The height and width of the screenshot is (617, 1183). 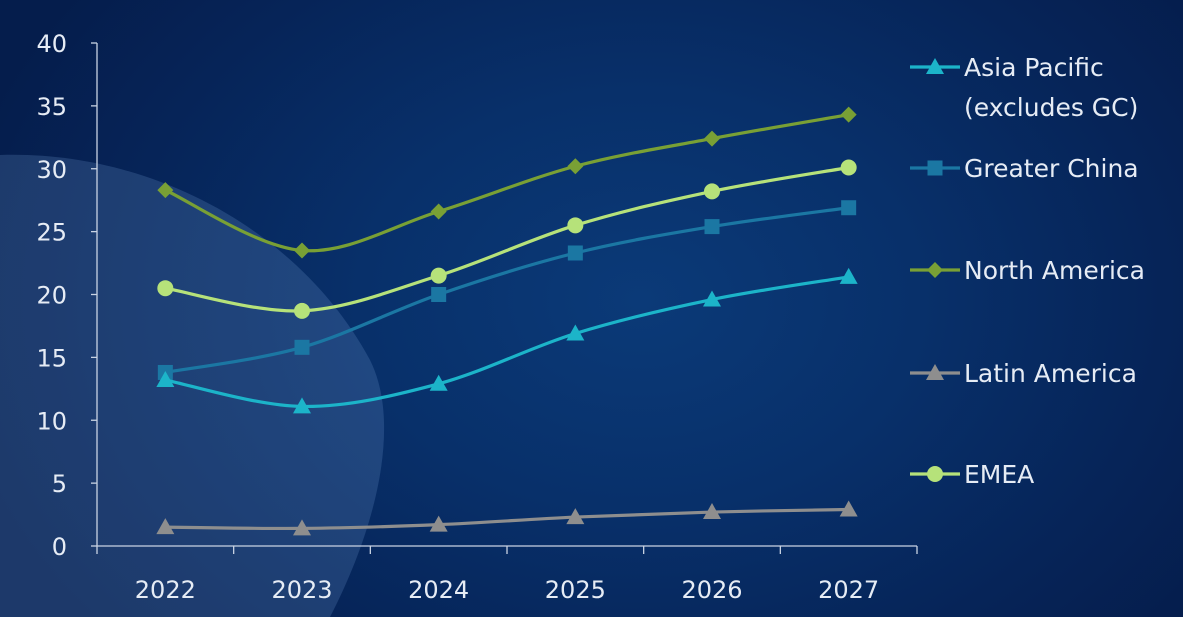 What do you see at coordinates (1054, 270) in the screenshot?
I see `legend-label: North America` at bounding box center [1054, 270].